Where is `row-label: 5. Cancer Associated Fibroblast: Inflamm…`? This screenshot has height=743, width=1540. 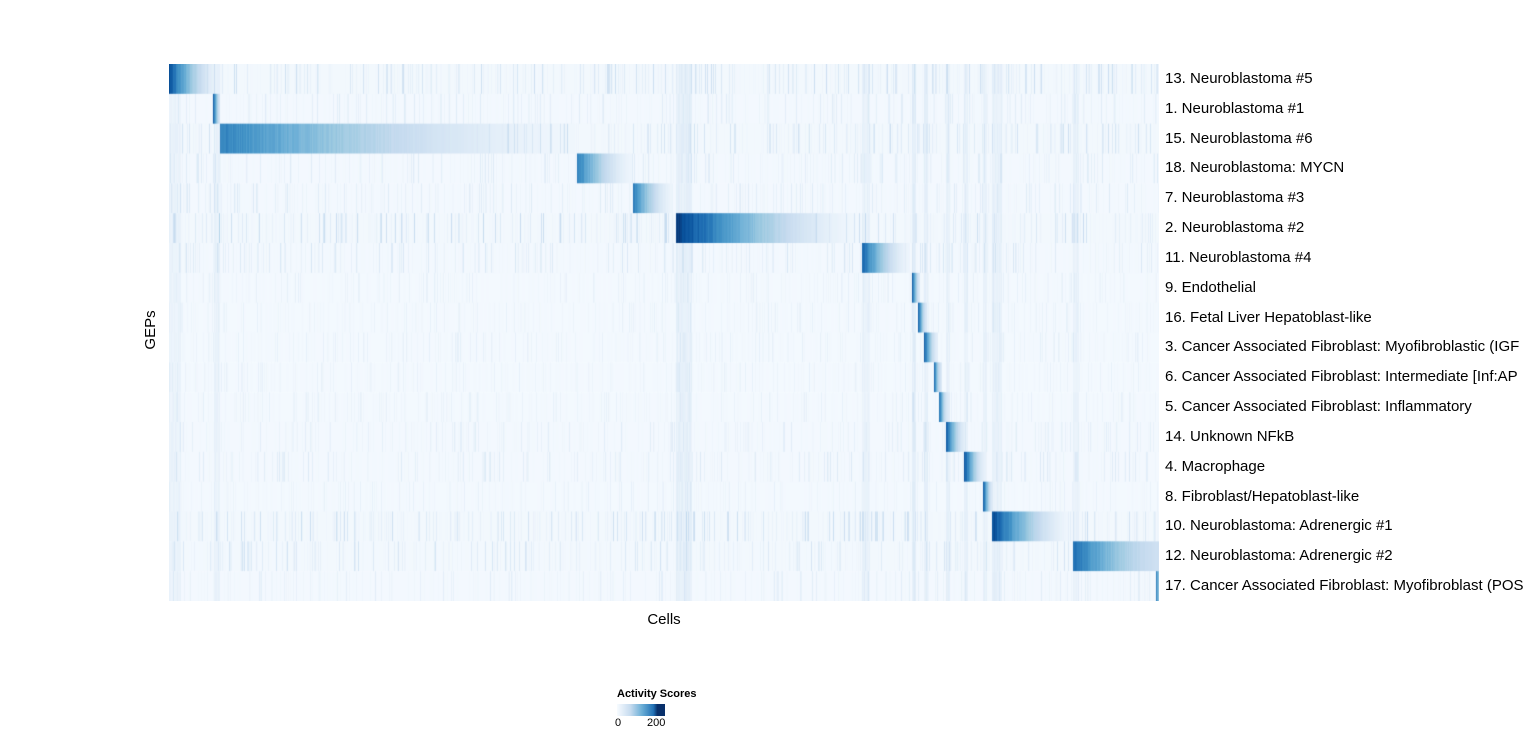 row-label: 5. Cancer Associated Fibroblast: Inflamm… is located at coordinates (1318, 407).